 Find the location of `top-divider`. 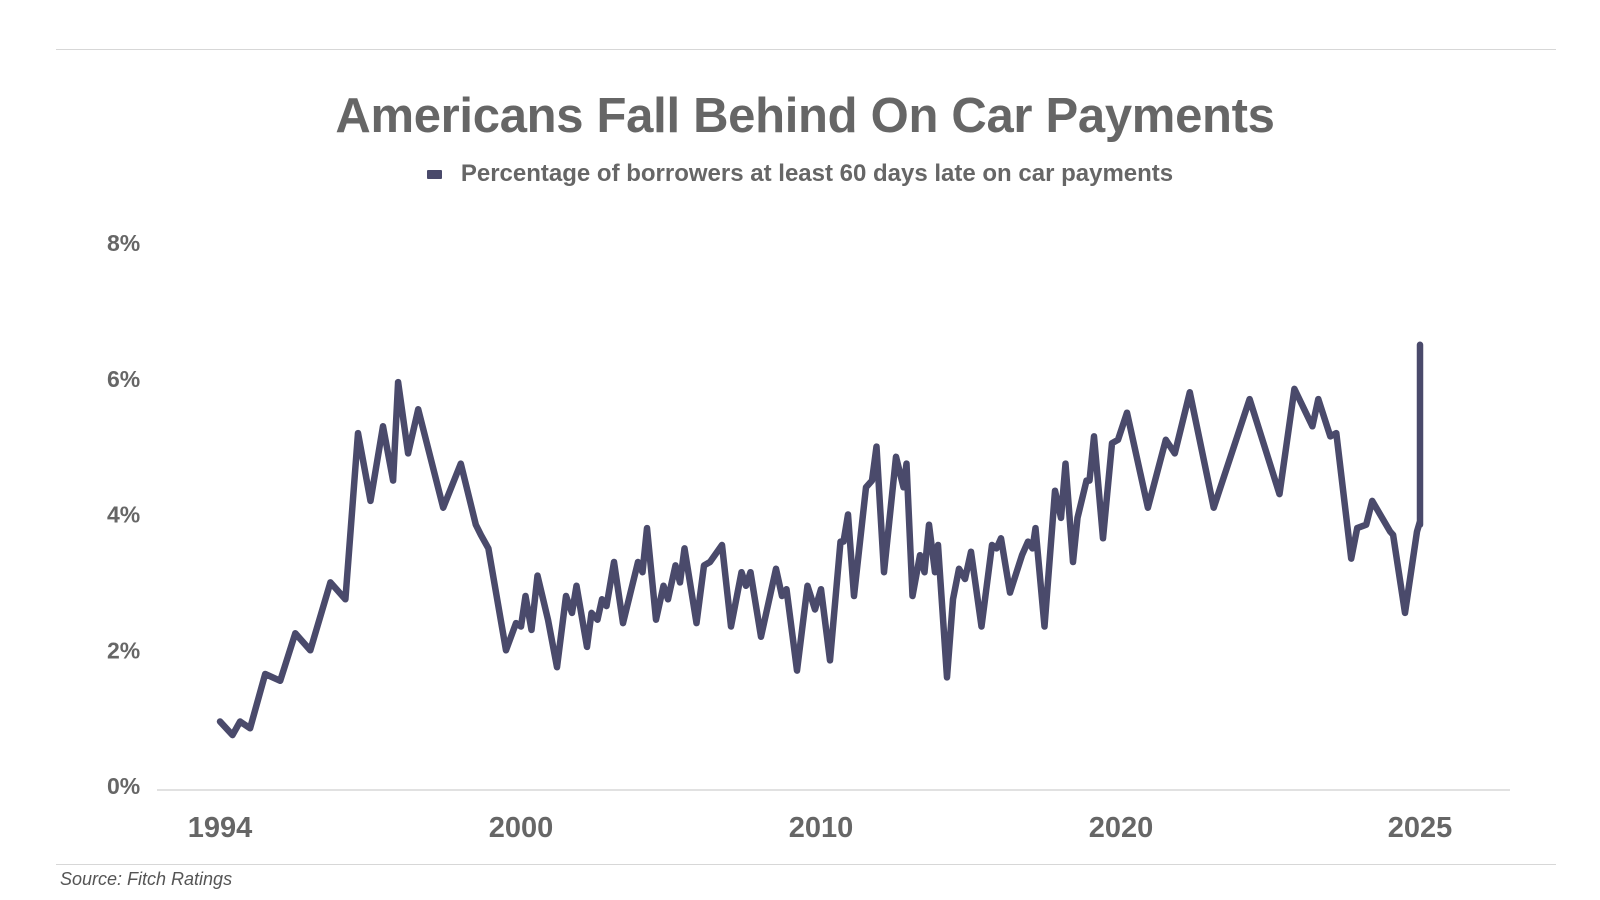

top-divider is located at coordinates (806, 49).